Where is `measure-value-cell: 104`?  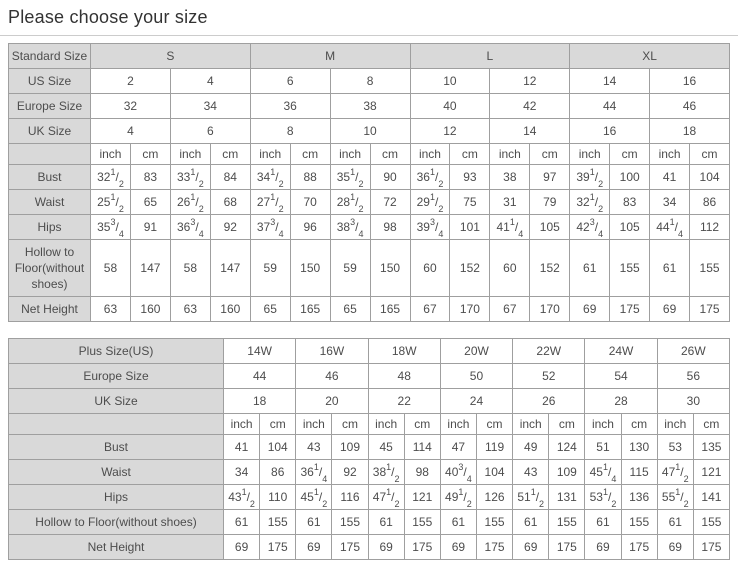
measure-value-cell: 104 is located at coordinates (494, 472).